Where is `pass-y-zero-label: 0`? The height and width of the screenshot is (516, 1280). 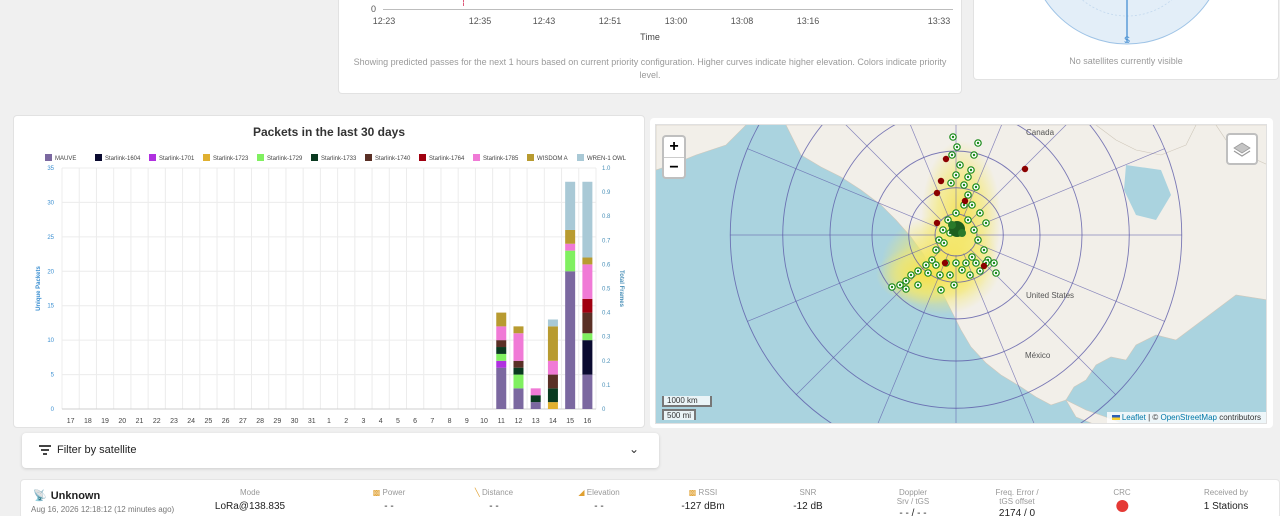
pass-y-zero-label: 0 is located at coordinates (374, 9).